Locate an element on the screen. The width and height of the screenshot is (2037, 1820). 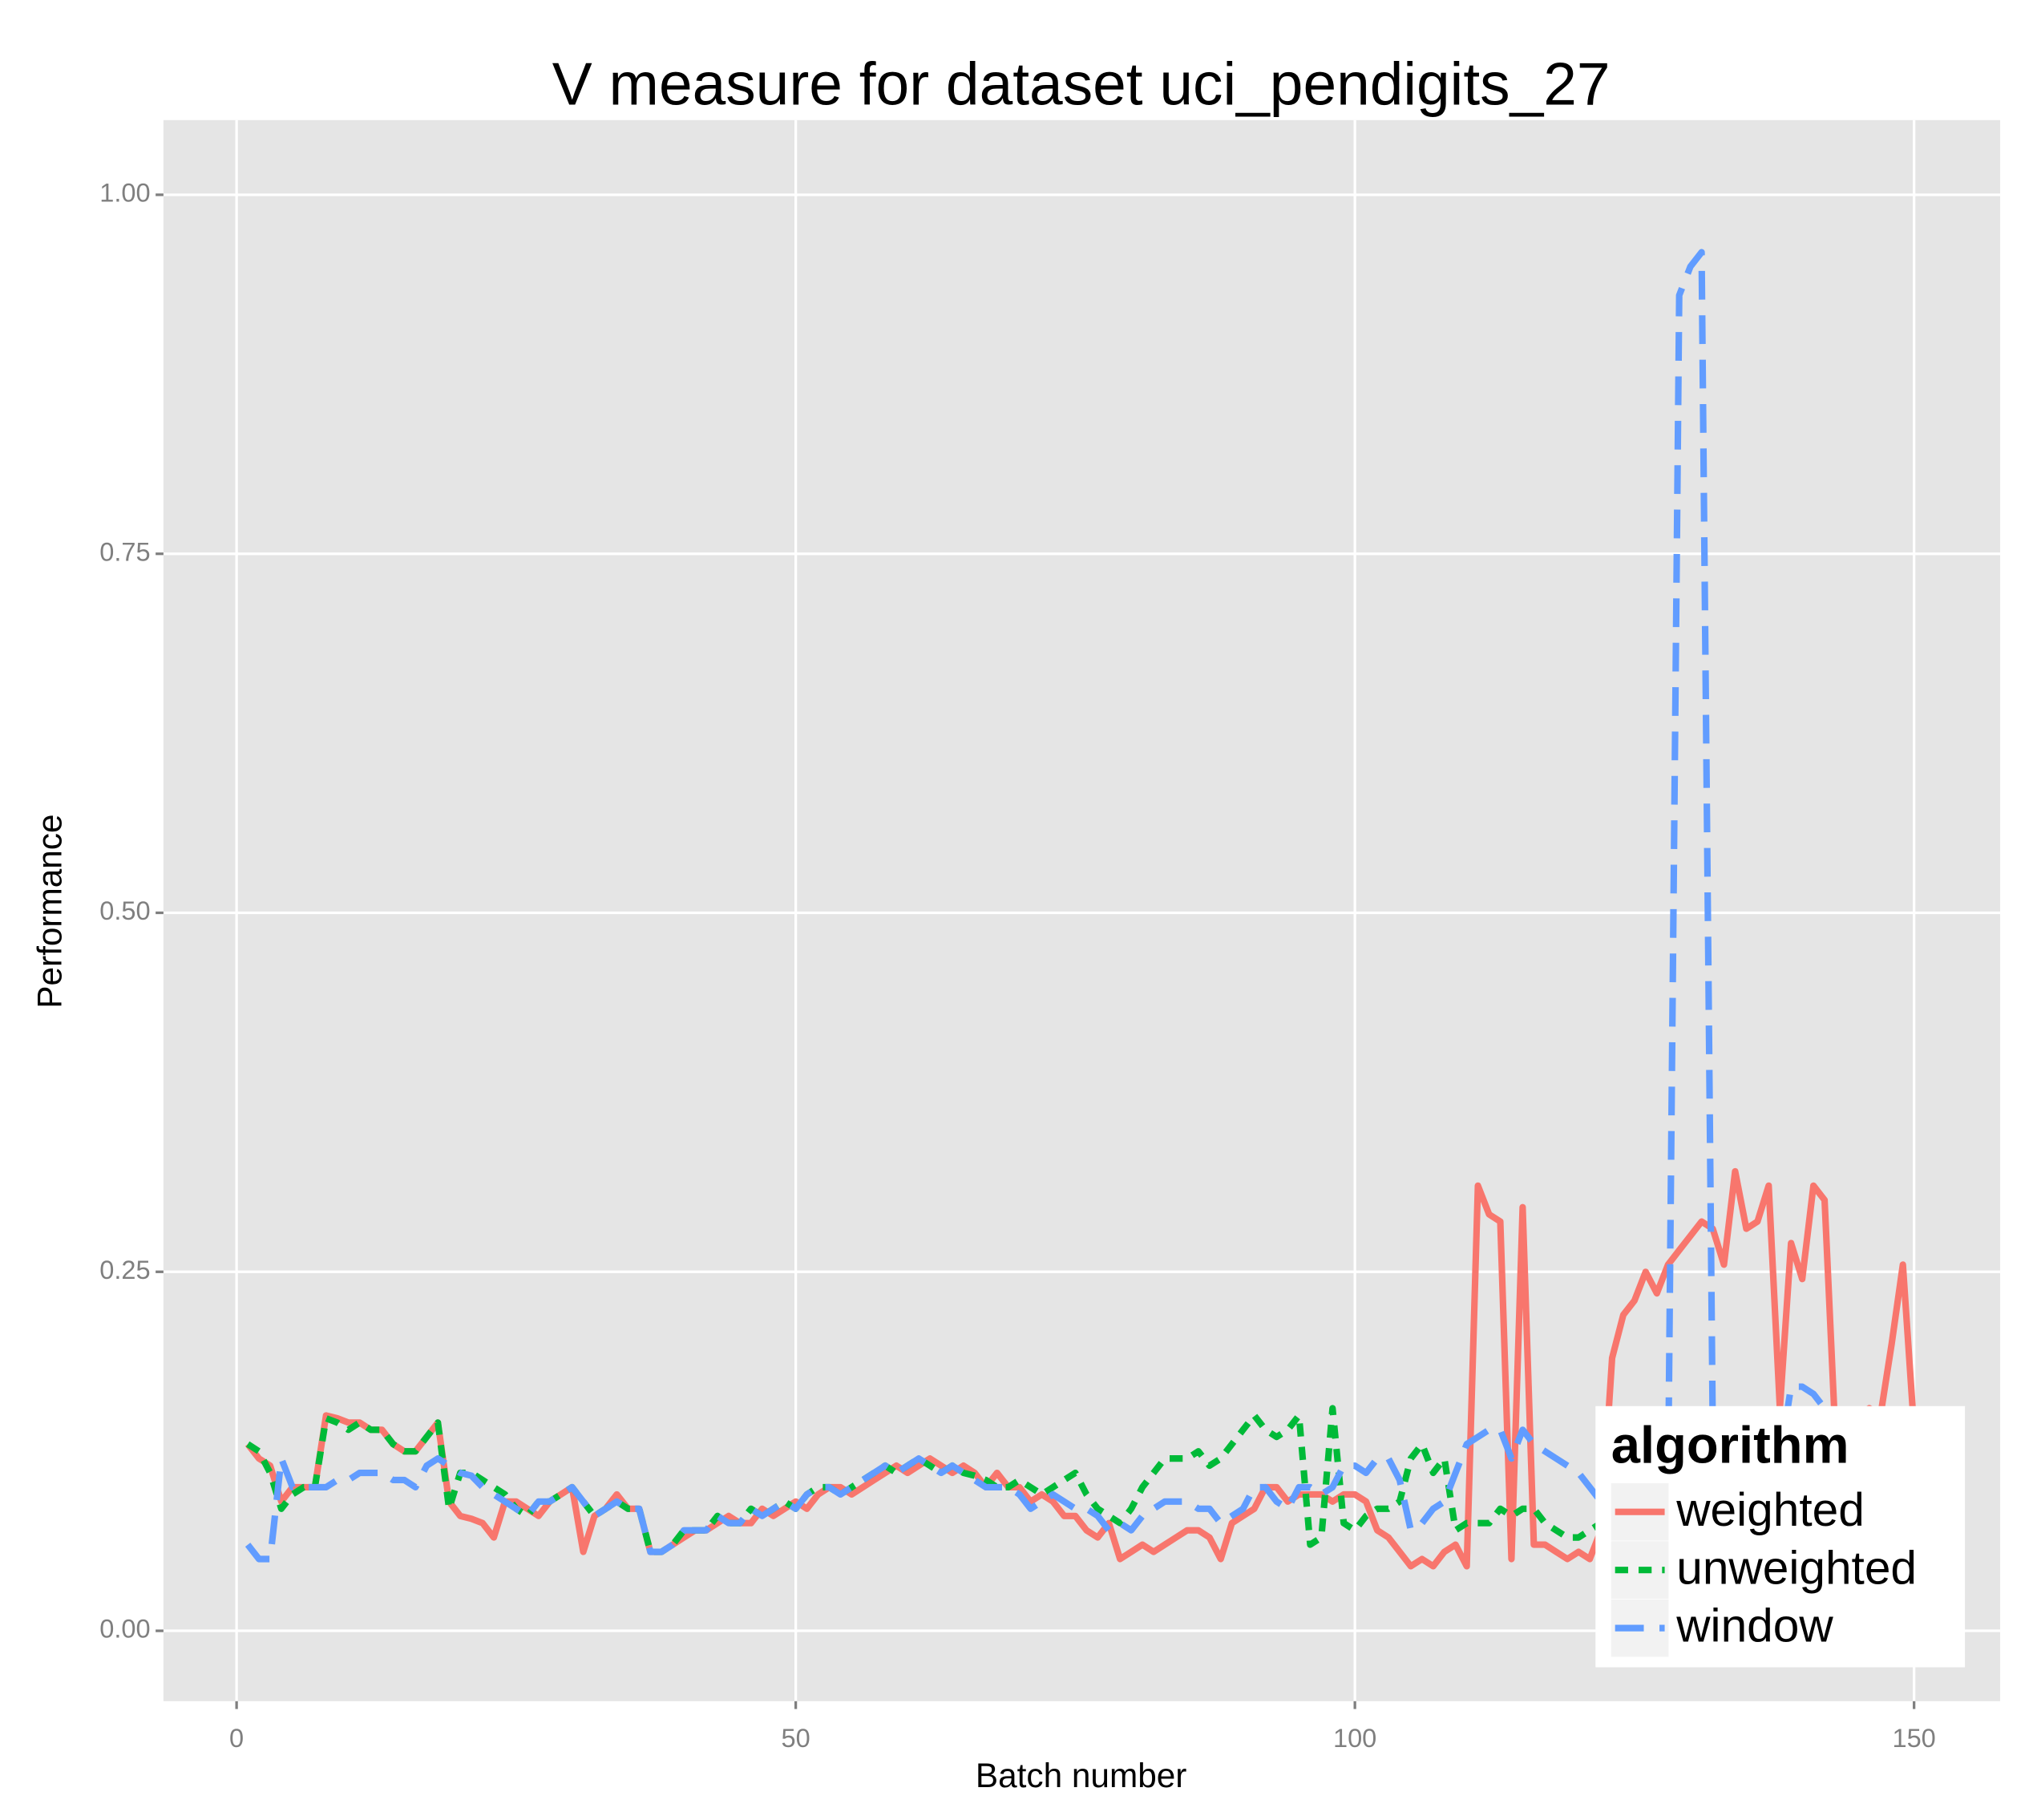
y-tick-label: 1.00 is located at coordinates (124, 193).